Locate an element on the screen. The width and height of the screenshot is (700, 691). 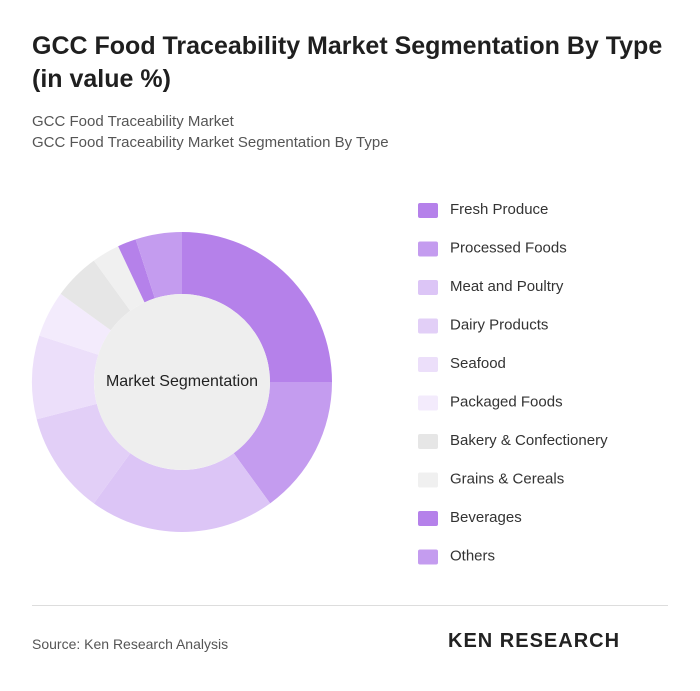
legend-label: Meat and Poultry is located at coordinates (507, 286).